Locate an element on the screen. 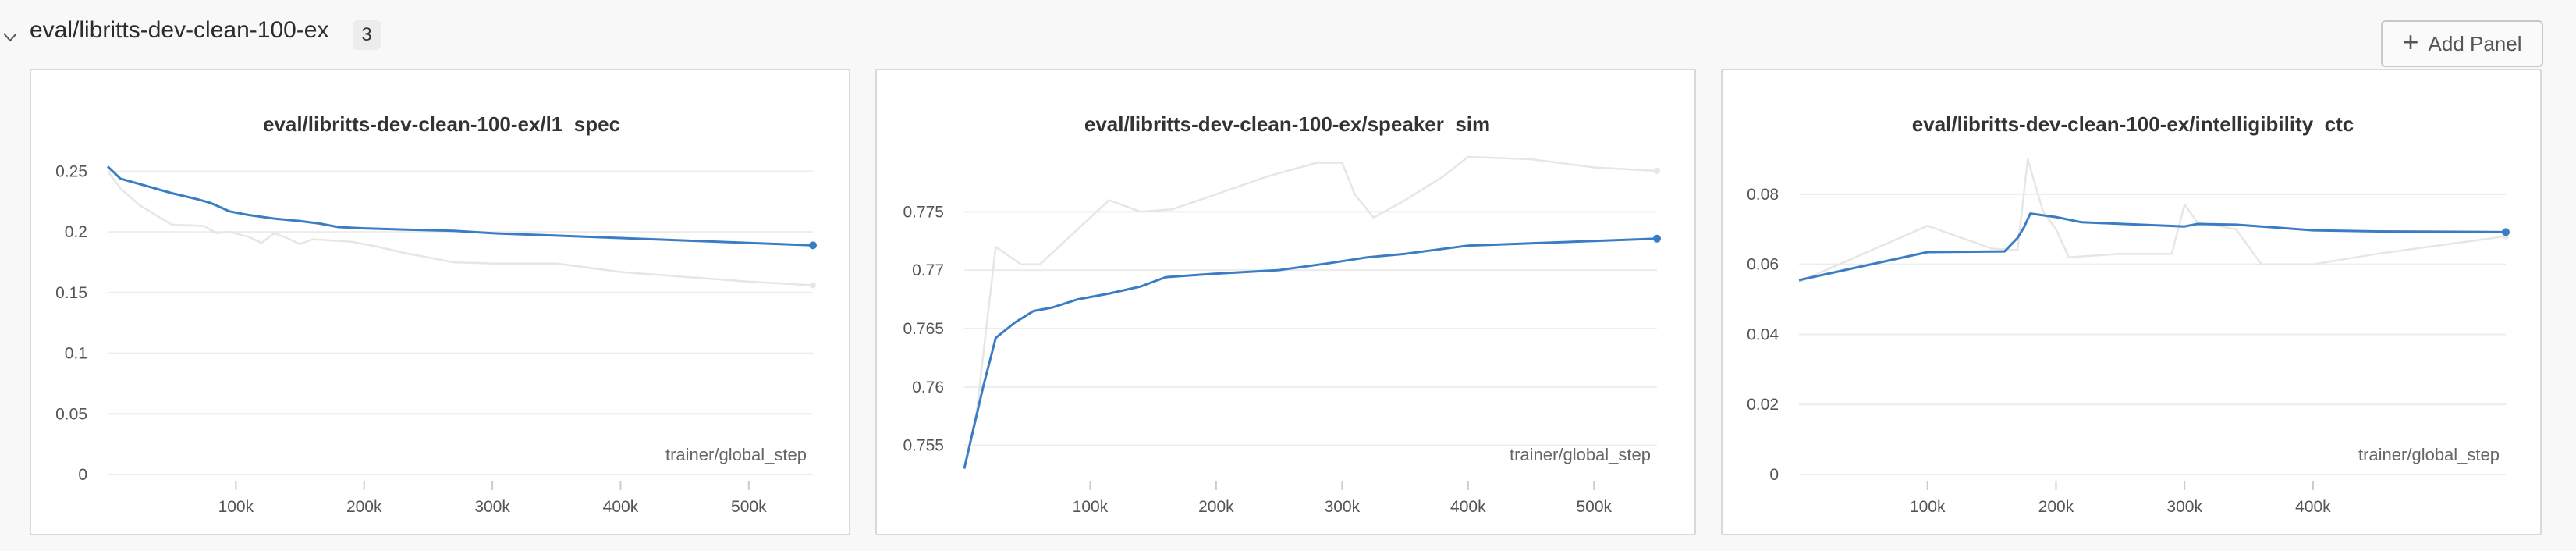 The image size is (2576, 551). y-tick-label: 0.755 is located at coordinates (923, 446).